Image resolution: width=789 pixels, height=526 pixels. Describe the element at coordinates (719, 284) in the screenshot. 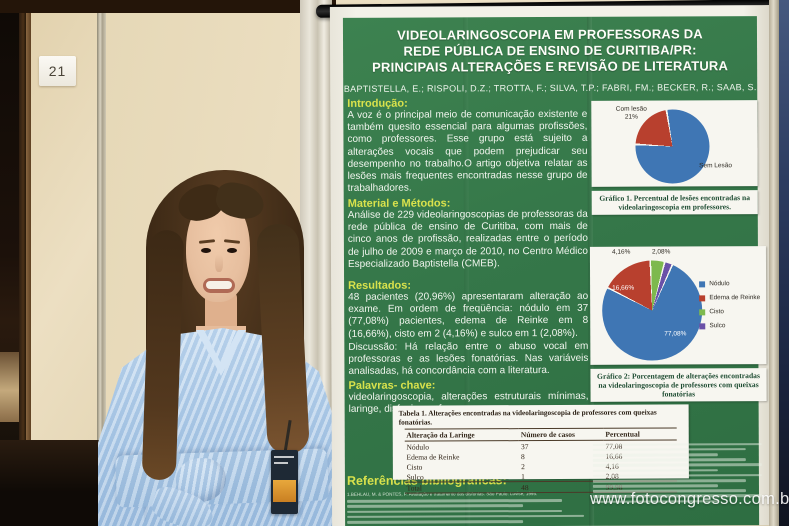

I see `legend-label-nodulo: Nódulo` at that location.